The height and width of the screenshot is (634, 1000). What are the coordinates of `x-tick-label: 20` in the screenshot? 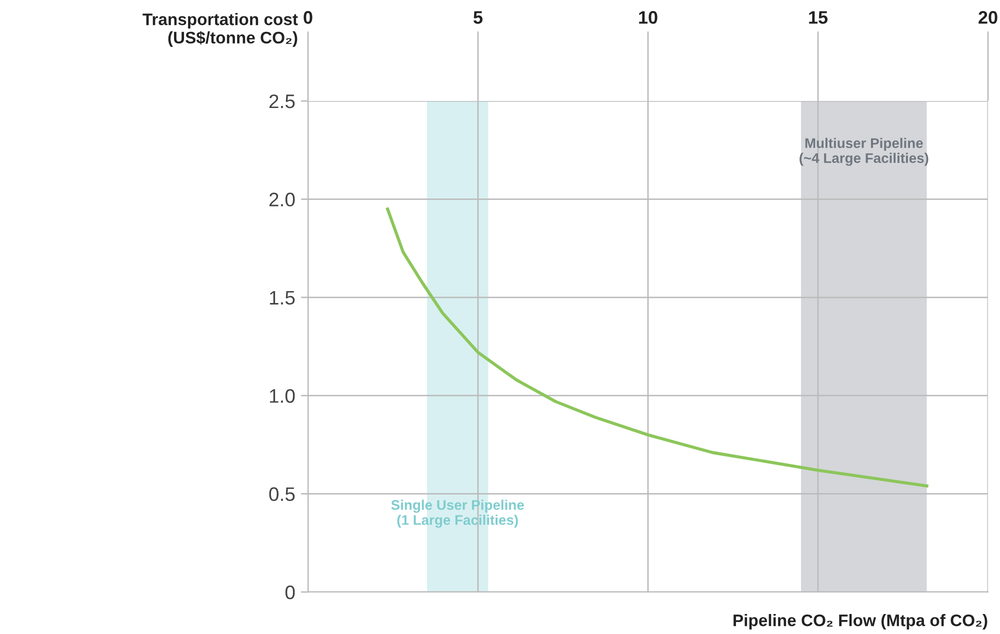 It's located at (988, 17).